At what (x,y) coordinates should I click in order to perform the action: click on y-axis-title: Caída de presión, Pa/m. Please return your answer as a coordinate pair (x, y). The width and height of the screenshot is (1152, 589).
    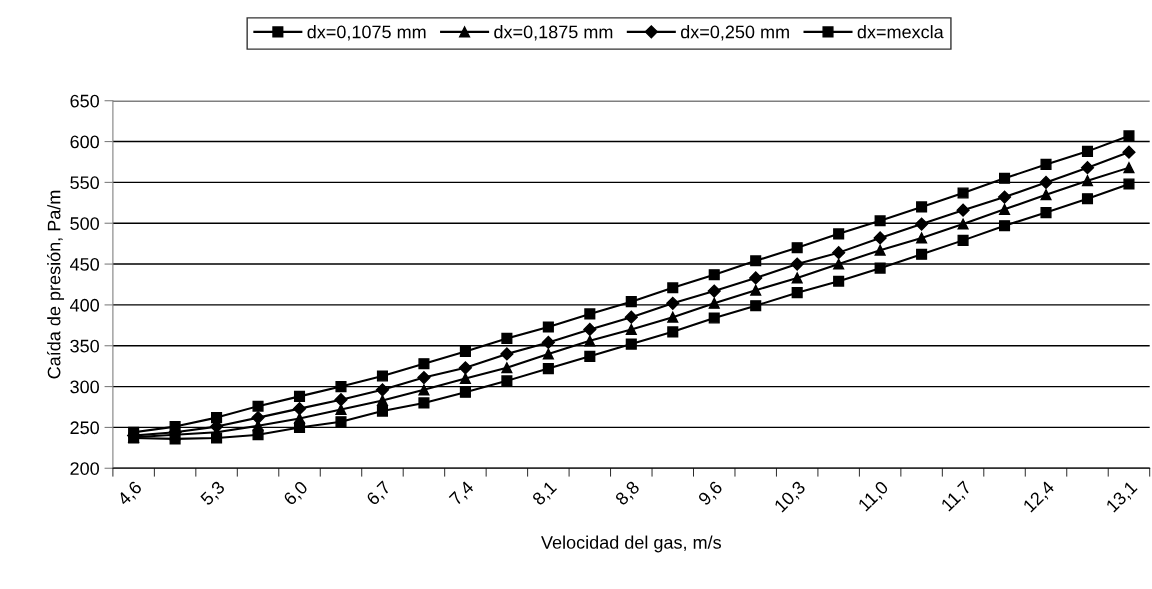
    Looking at the image, I should click on (55, 284).